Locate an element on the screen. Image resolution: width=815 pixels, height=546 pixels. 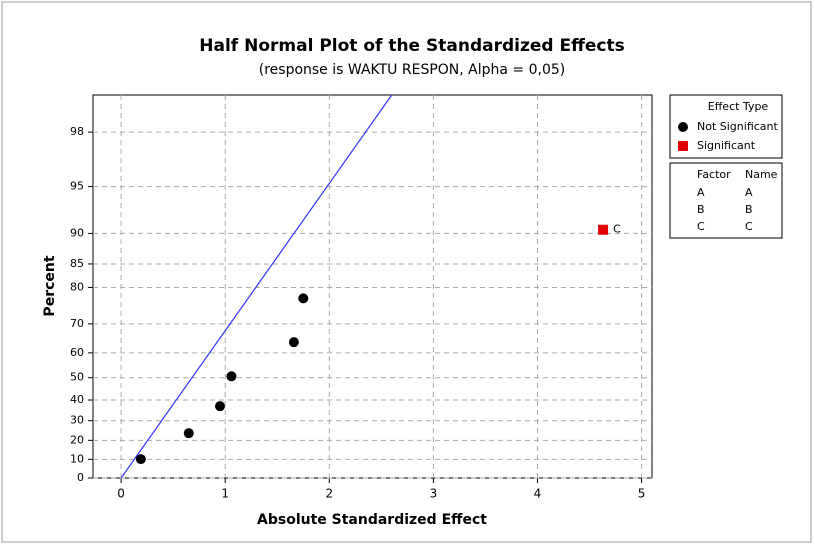
y-tick-label: 40 is located at coordinates (77, 399).